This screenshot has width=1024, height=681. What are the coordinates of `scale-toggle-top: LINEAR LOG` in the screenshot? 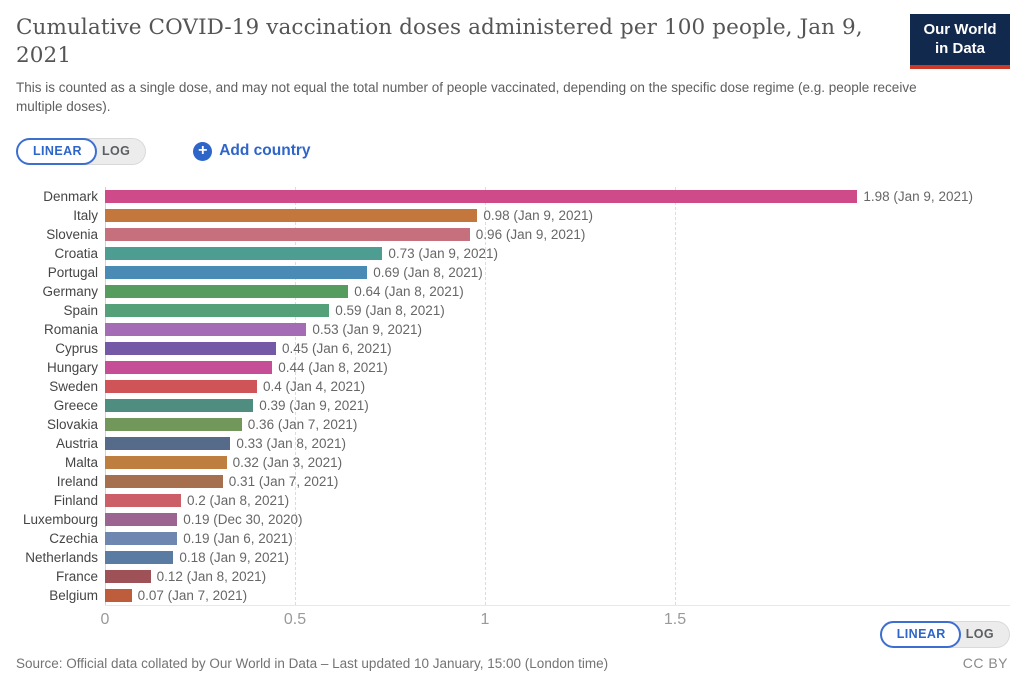 It's located at (81, 151).